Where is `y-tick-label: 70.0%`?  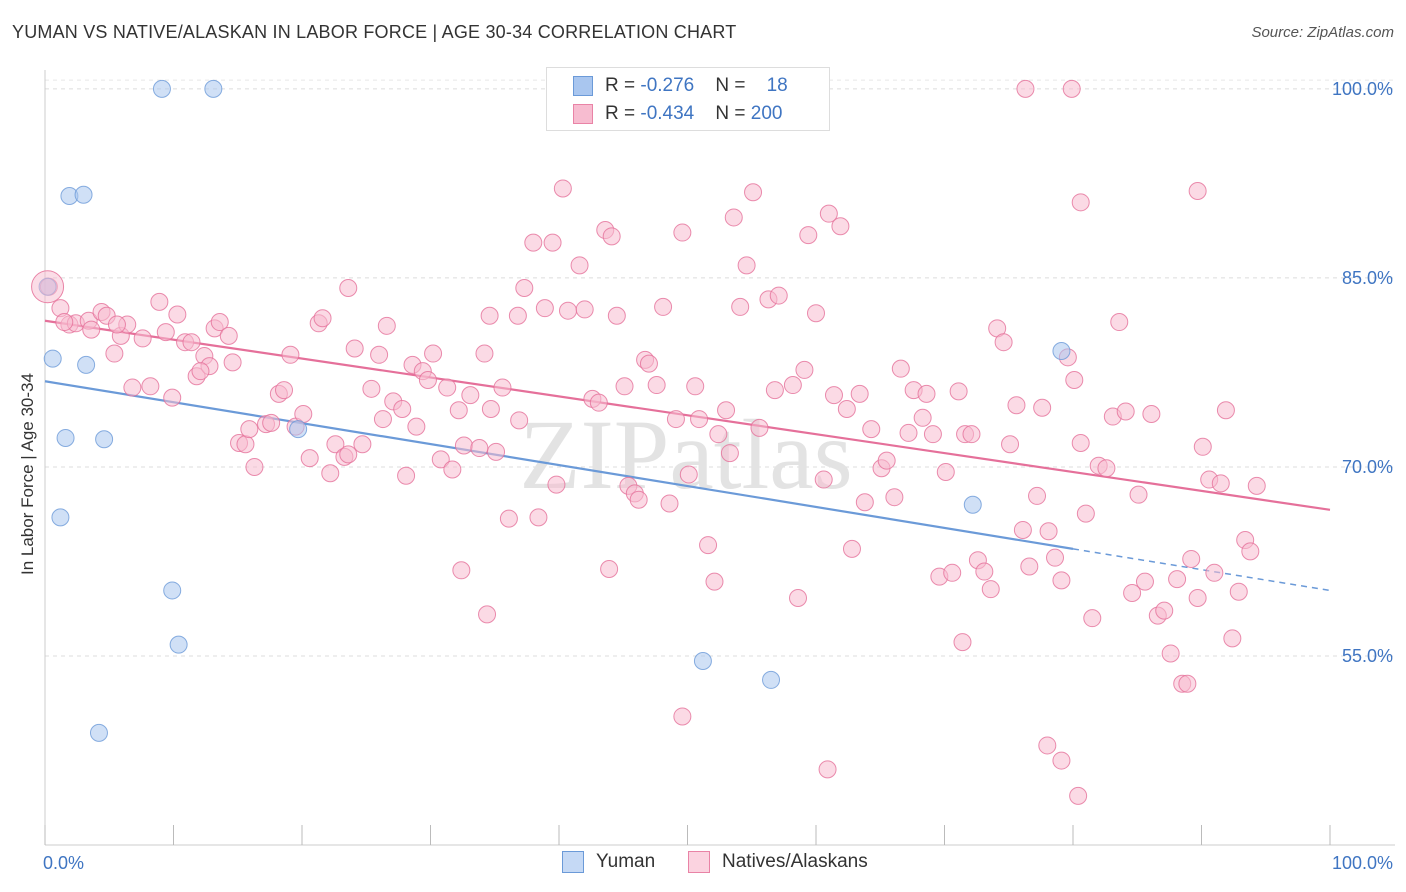 y-tick-label: 70.0% is located at coordinates (1367, 467).